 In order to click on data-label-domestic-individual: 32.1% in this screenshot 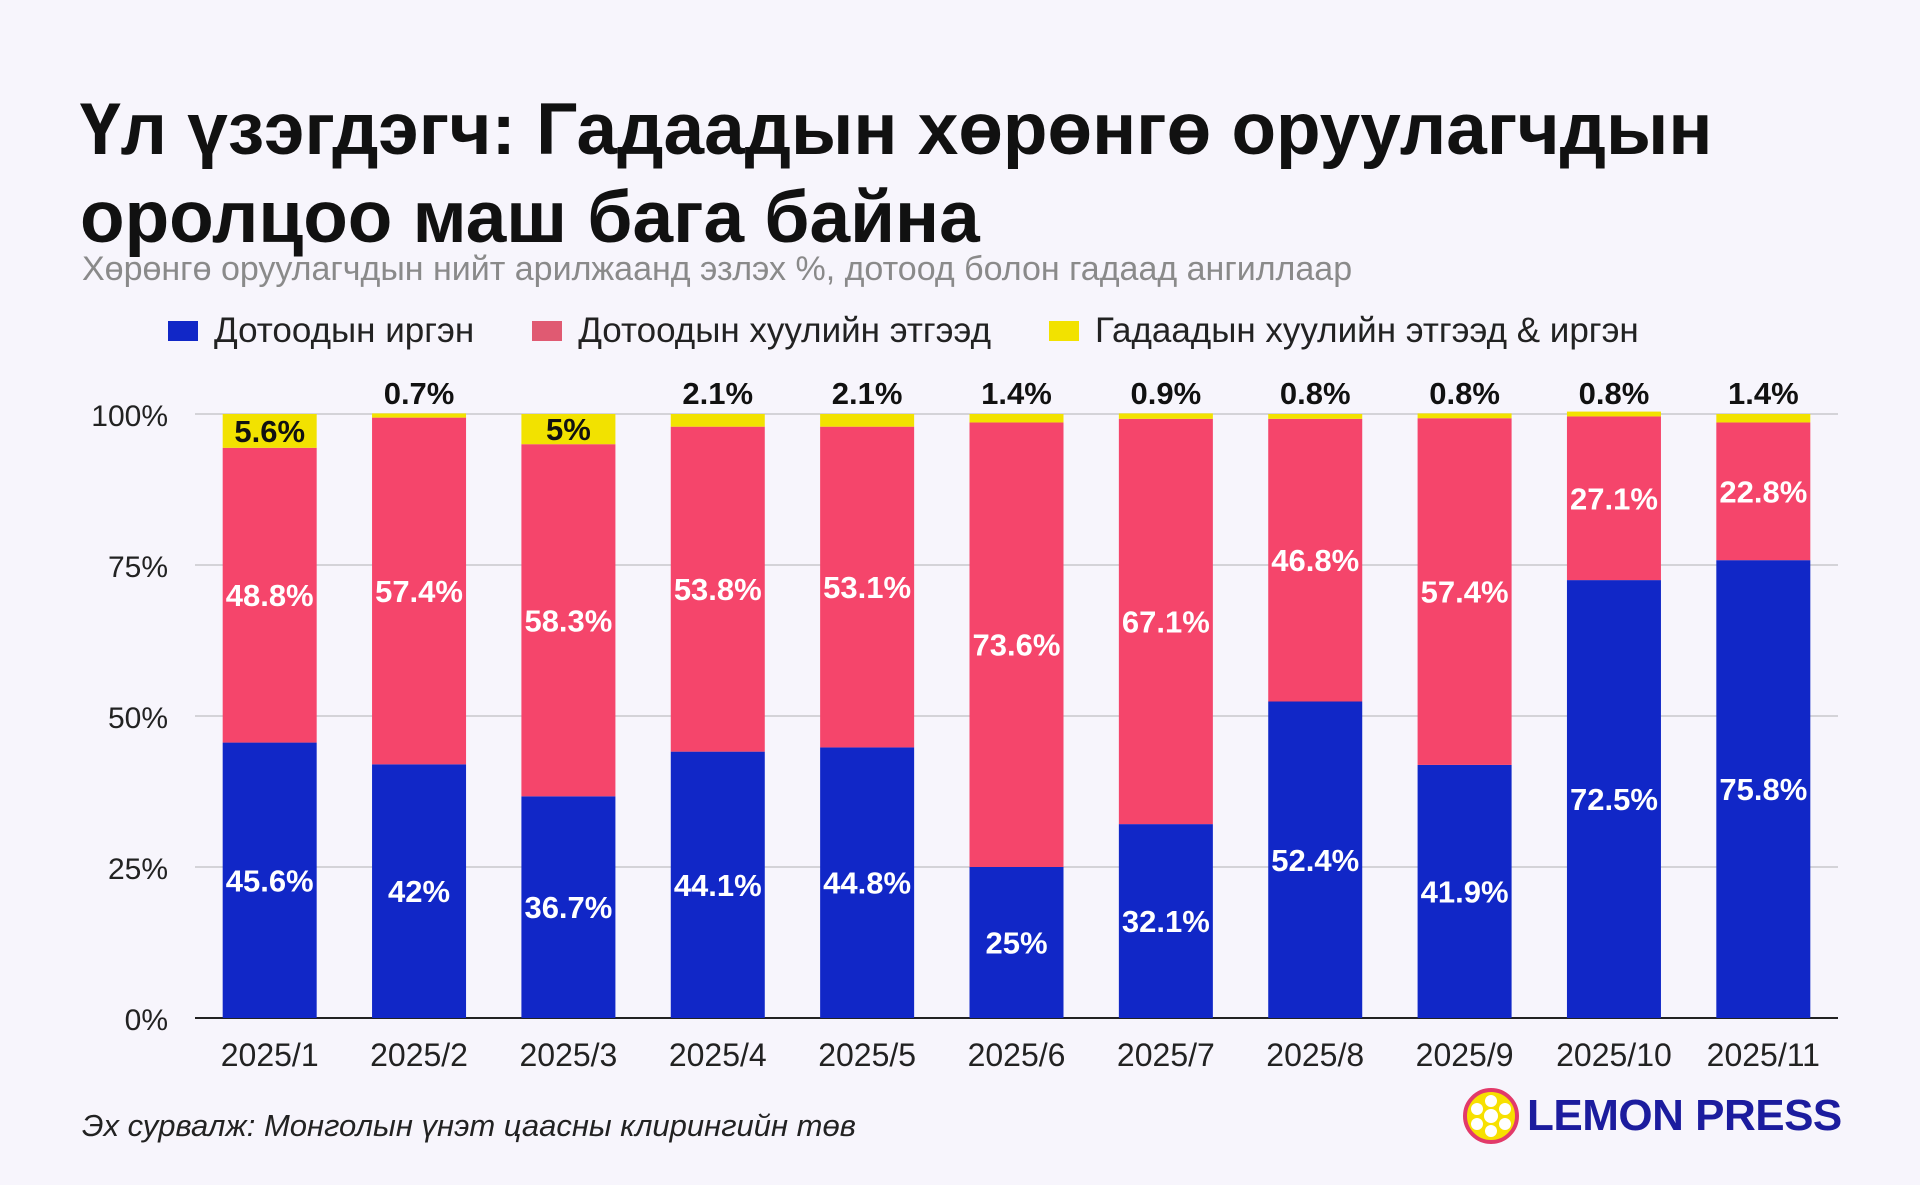, I will do `click(1166, 921)`.